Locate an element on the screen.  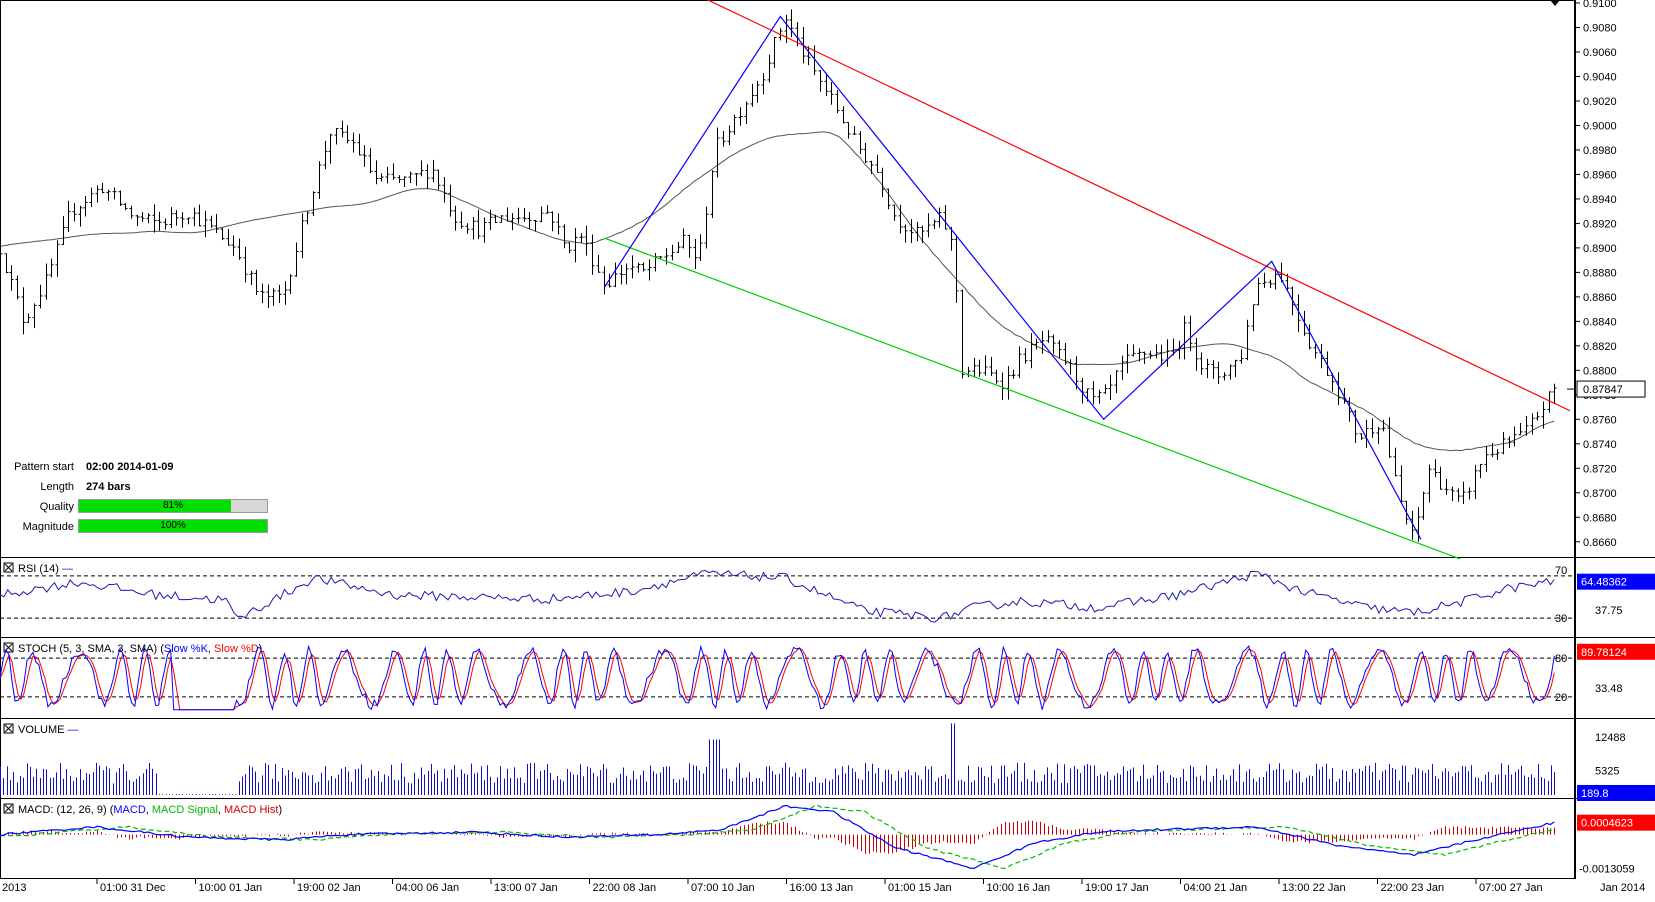
volume-tick-label: 5325 is located at coordinates (1607, 771).